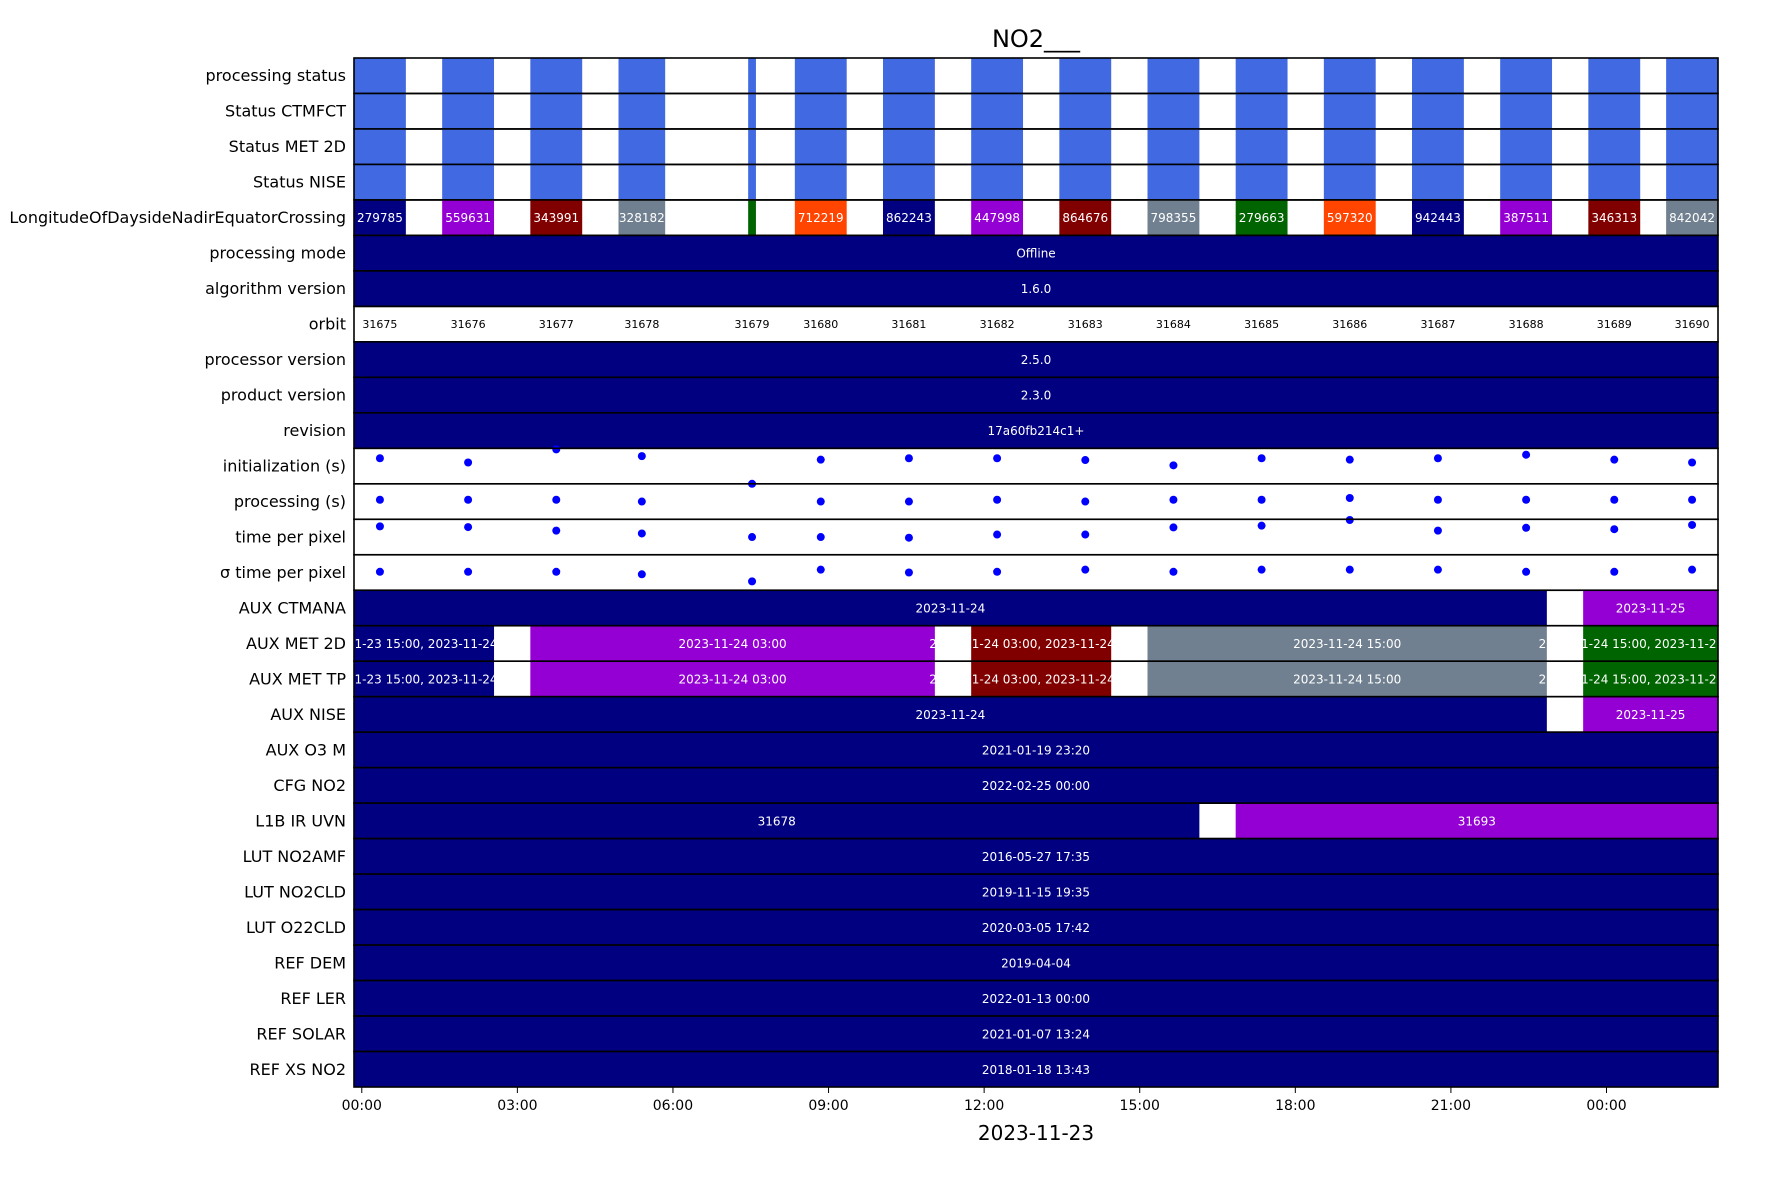 The image size is (1771, 1181). What do you see at coordinates (1347, 644) in the screenshot?
I see `bar-label: 2023-11-24 15:00` at bounding box center [1347, 644].